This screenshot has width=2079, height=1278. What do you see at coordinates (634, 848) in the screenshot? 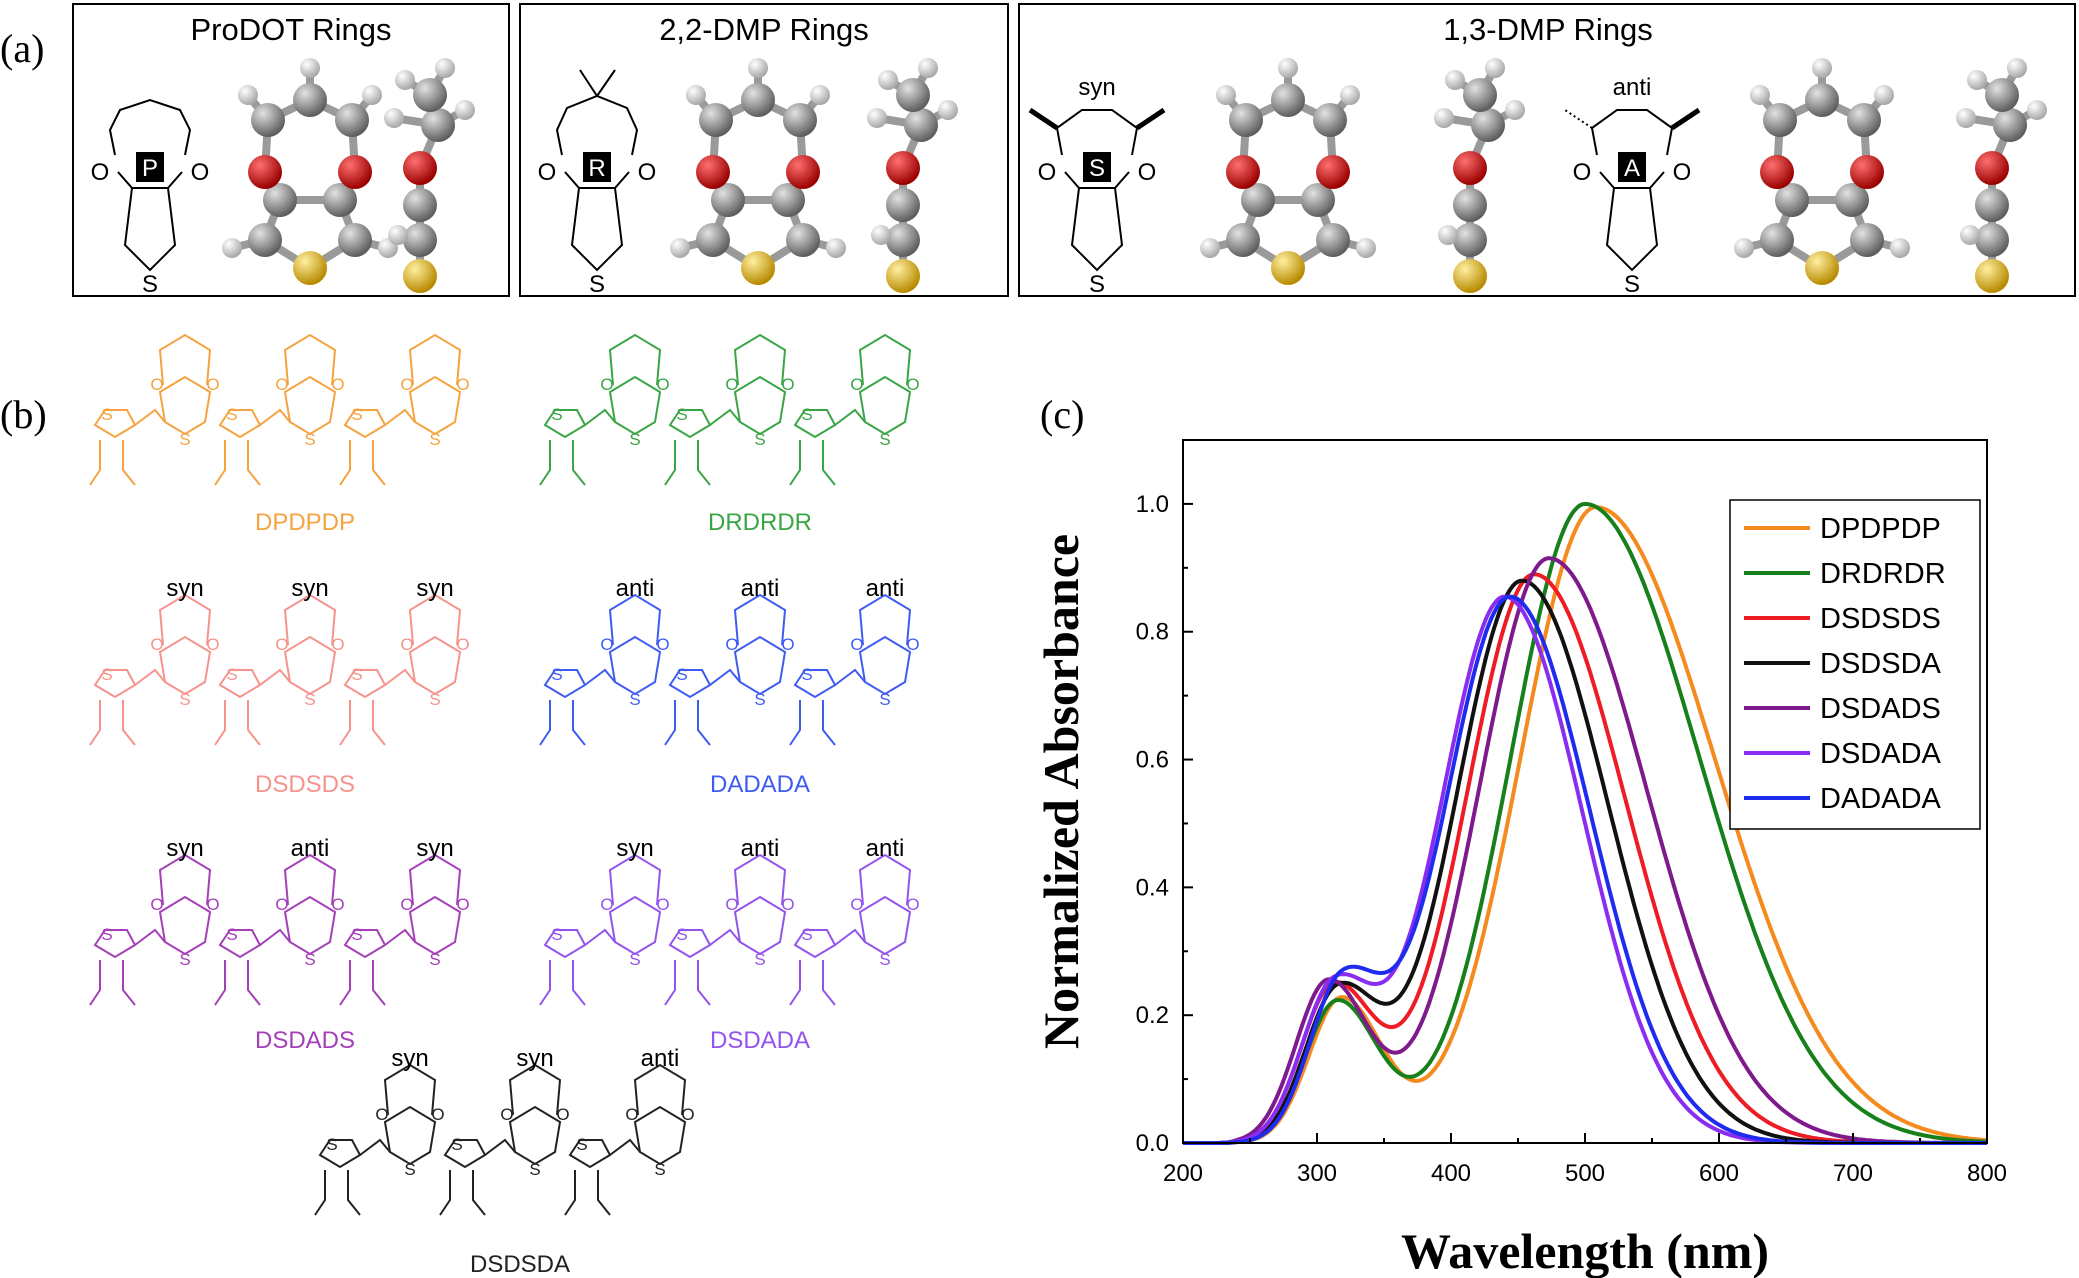
I see `stereo-label: syn` at bounding box center [634, 848].